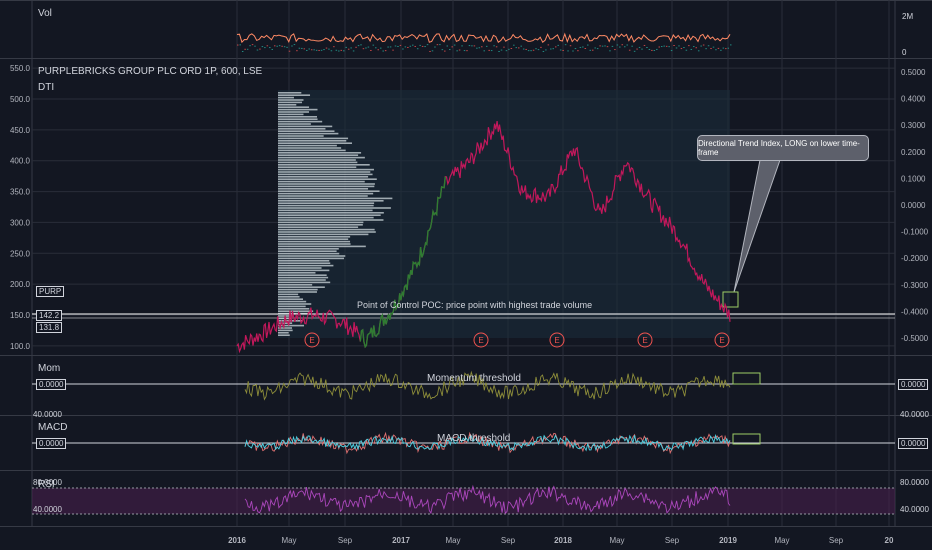 The height and width of the screenshot is (550, 932). I want to click on dti-tick-label: -0.3000, so click(915, 285).